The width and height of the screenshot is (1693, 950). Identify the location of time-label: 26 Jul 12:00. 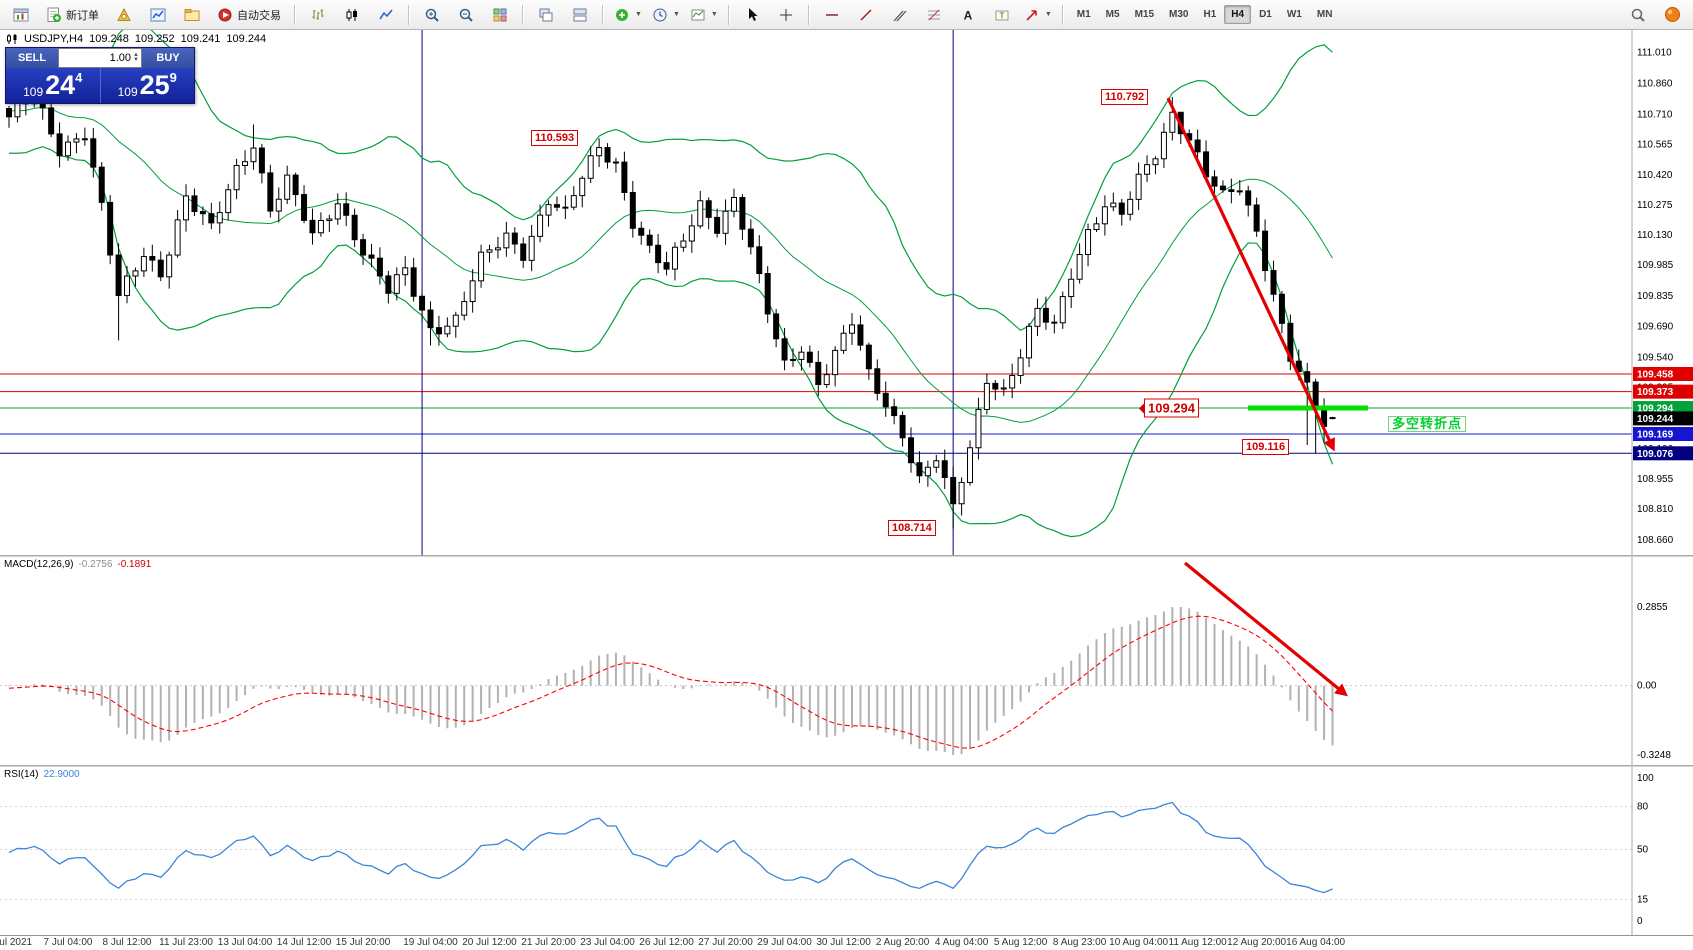
(666, 942).